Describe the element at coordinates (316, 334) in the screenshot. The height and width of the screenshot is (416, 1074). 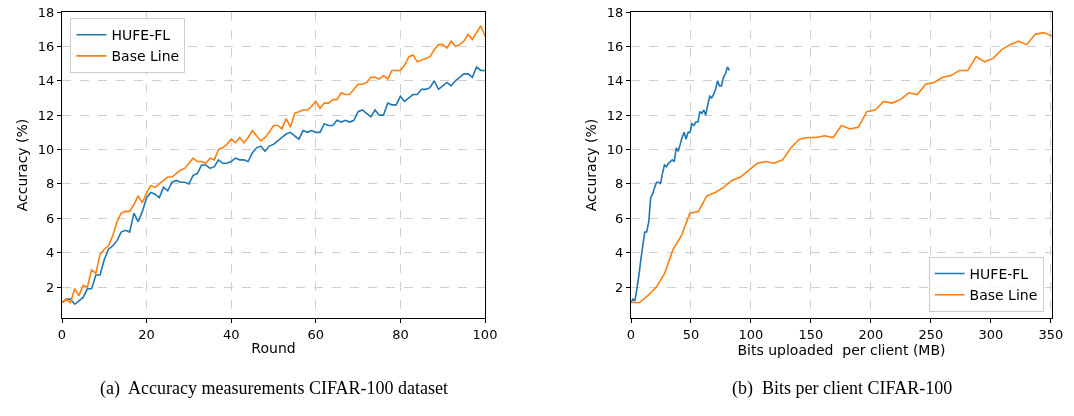
I see `x-tick-label: 60` at that location.